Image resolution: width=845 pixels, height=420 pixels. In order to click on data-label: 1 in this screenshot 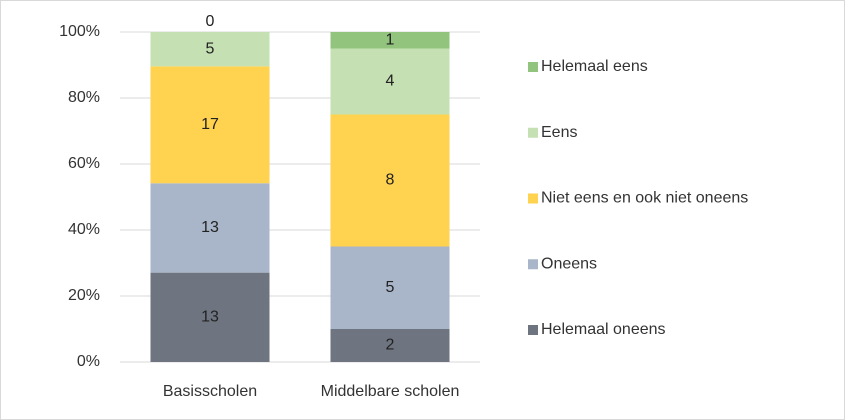, I will do `click(390, 39)`.